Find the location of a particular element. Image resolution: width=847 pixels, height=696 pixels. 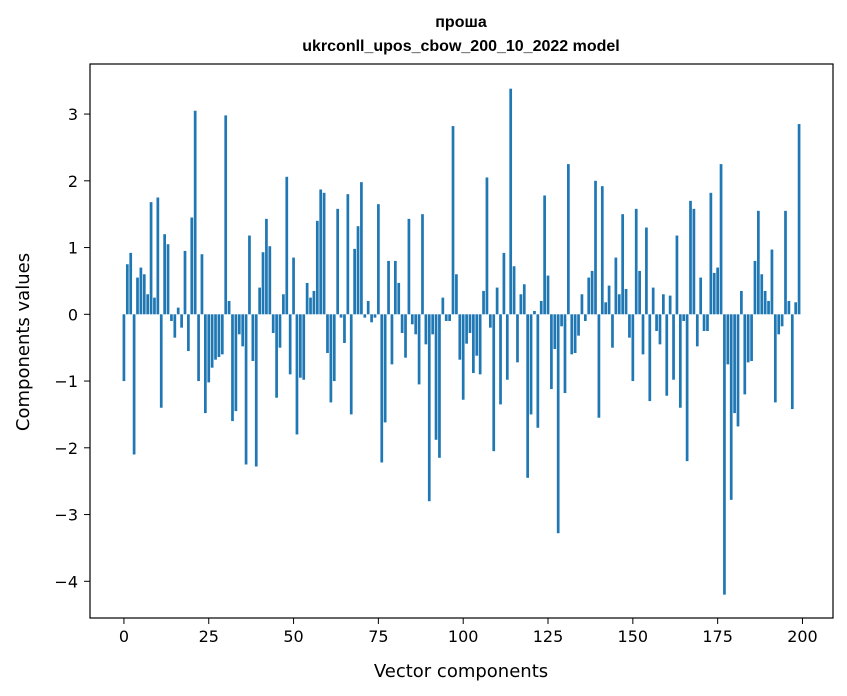

x-tick-label: 25 is located at coordinates (209, 636).